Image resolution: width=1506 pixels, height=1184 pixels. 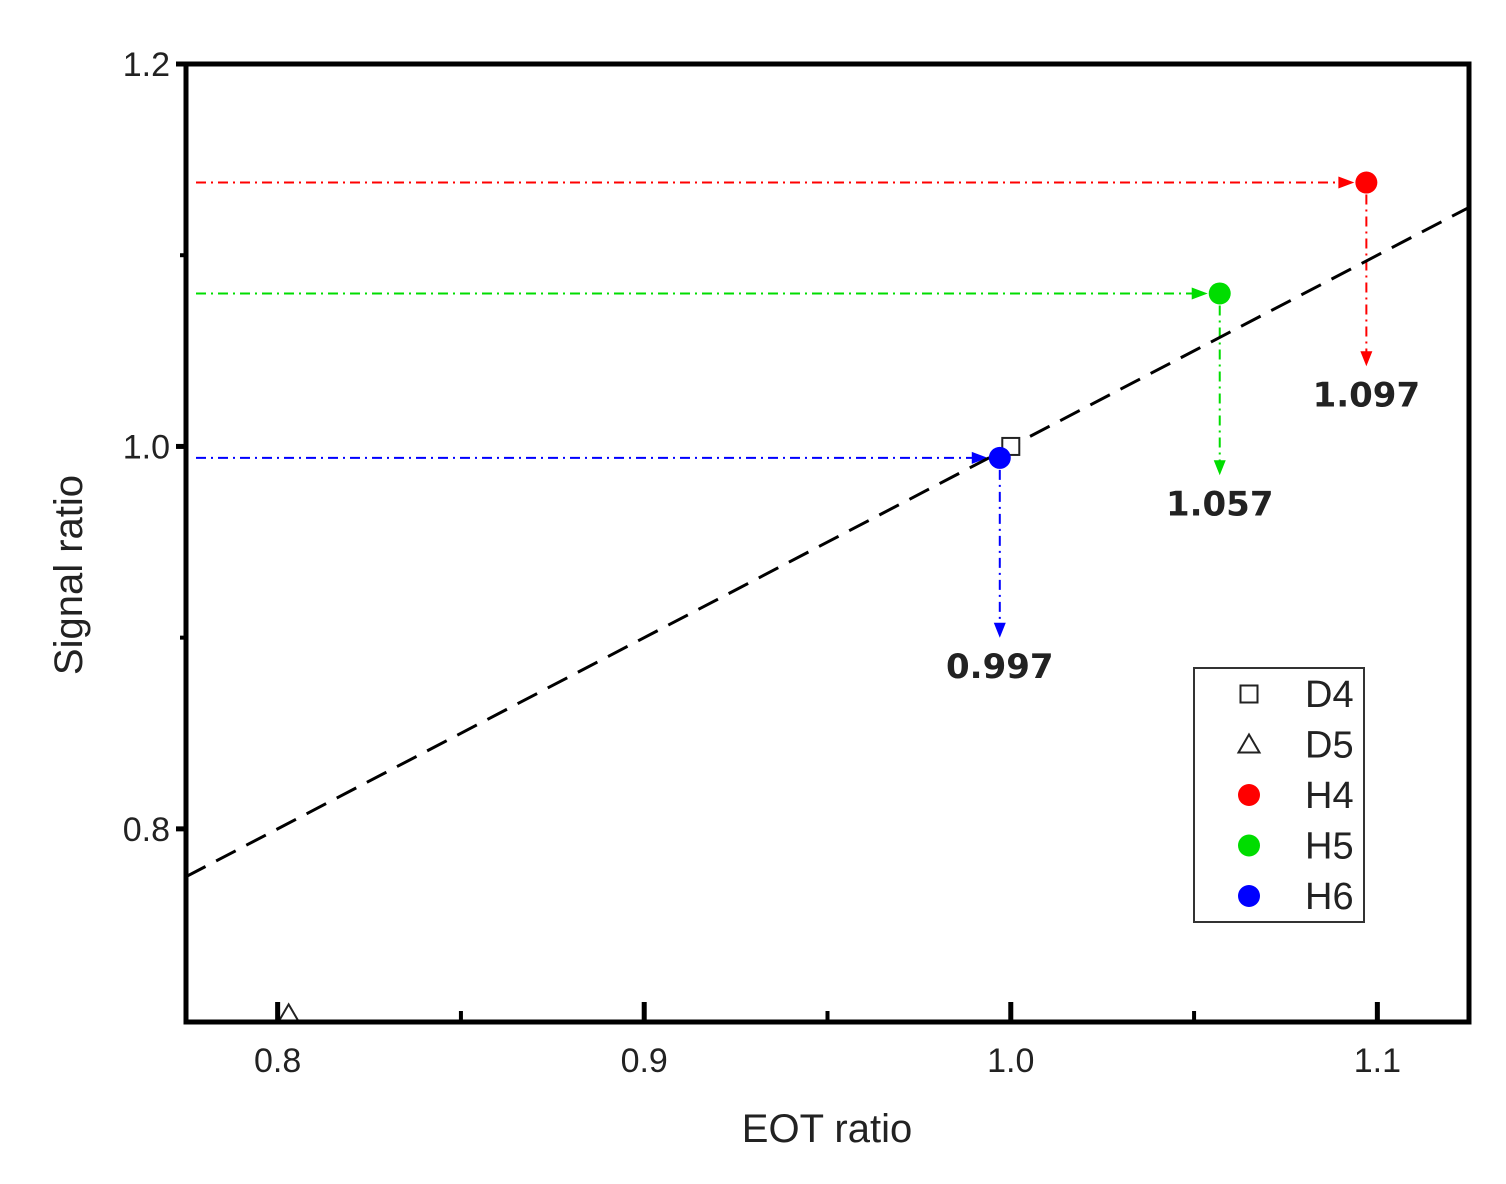 What do you see at coordinates (644, 1061) in the screenshot?
I see `x-tick-label: 0.9` at bounding box center [644, 1061].